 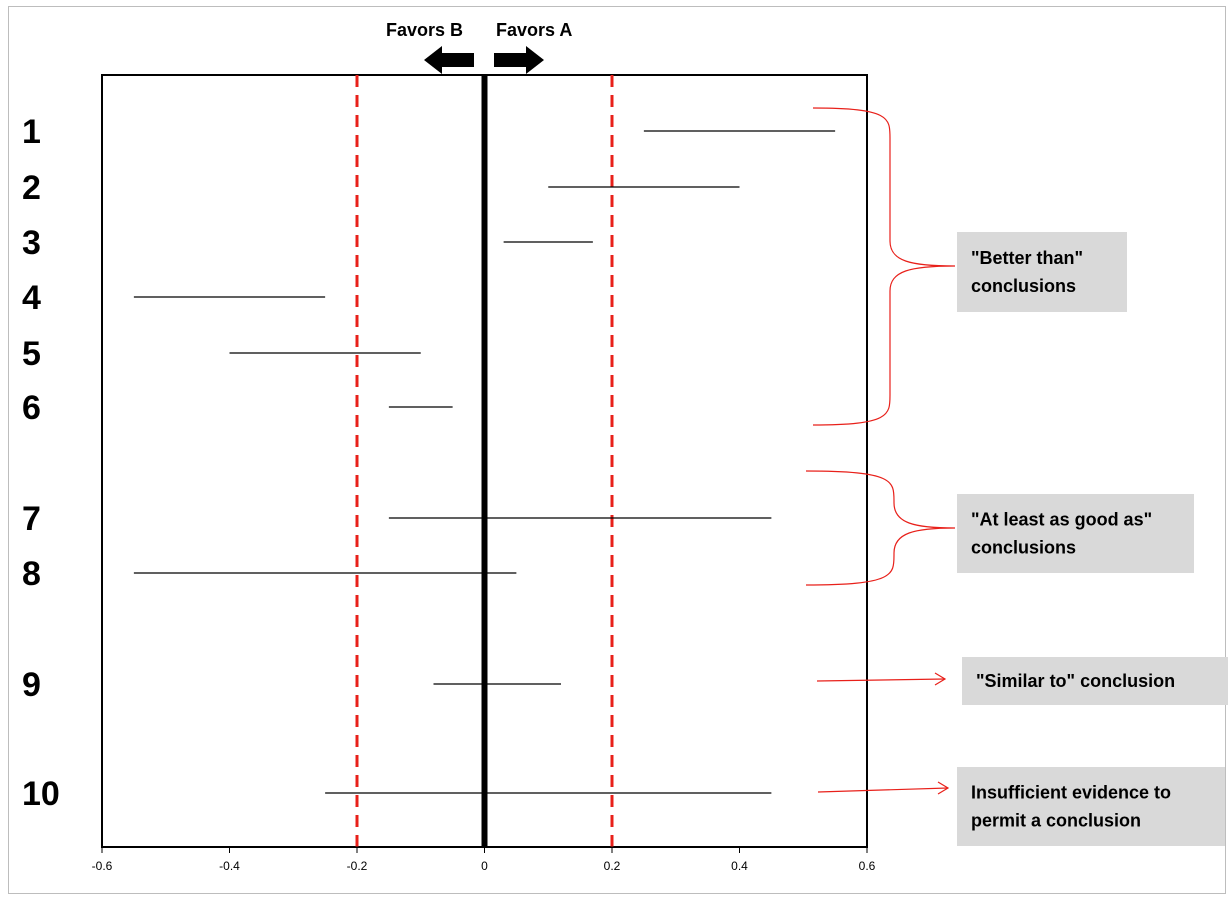 What do you see at coordinates (1061, 520) in the screenshot?
I see `annotation-text: "At least as good as"` at bounding box center [1061, 520].